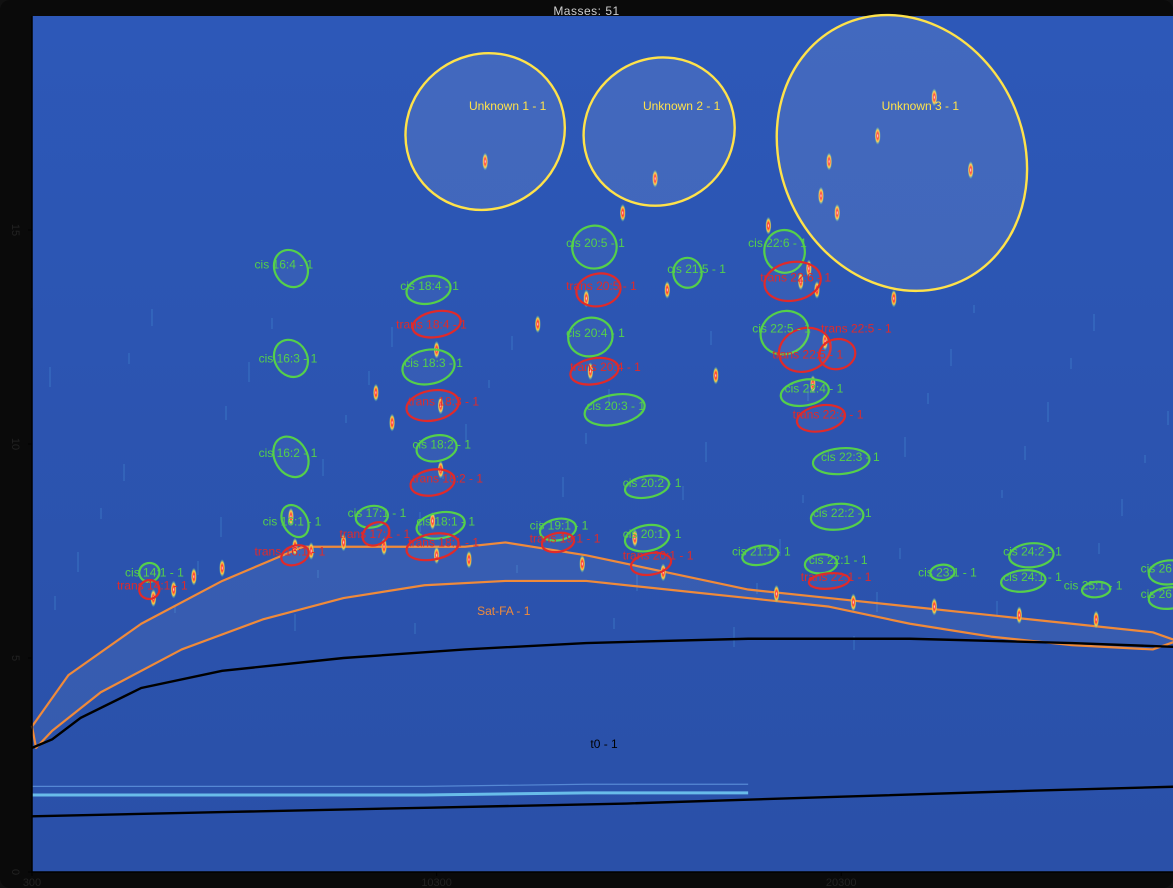  I want to click on label-trans-20-5-1-23: trans 20:5 - 1, so click(601, 286).